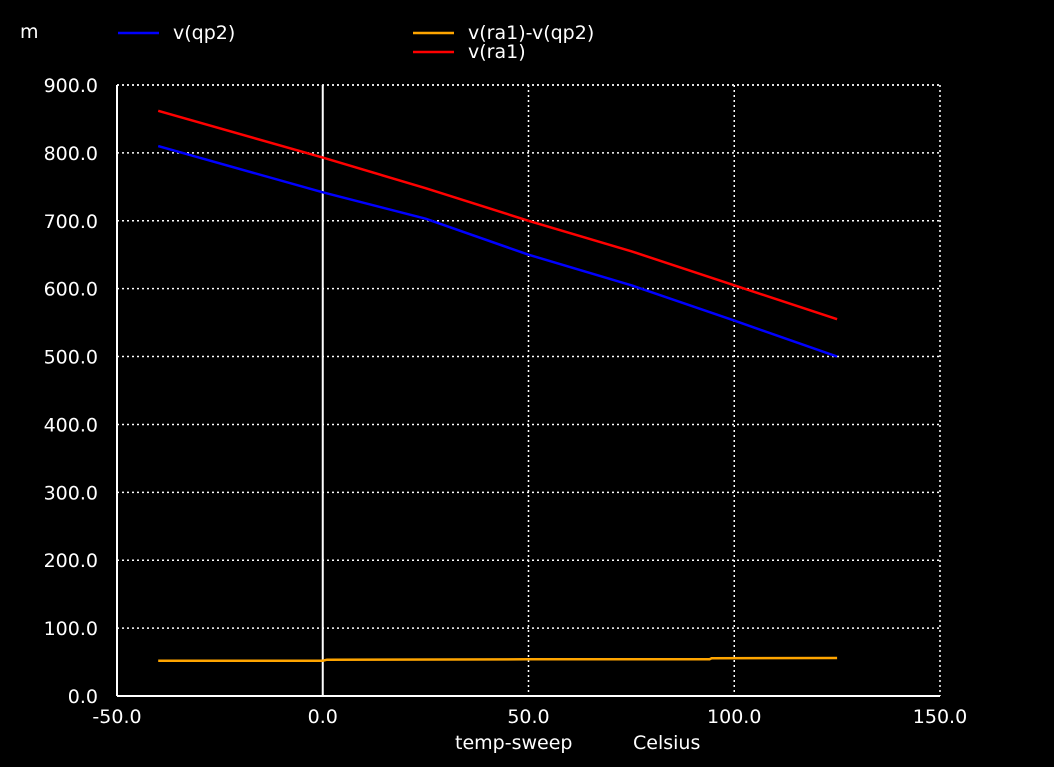  Describe the element at coordinates (204, 33) in the screenshot. I see `legend-label: v(qp2)` at that location.